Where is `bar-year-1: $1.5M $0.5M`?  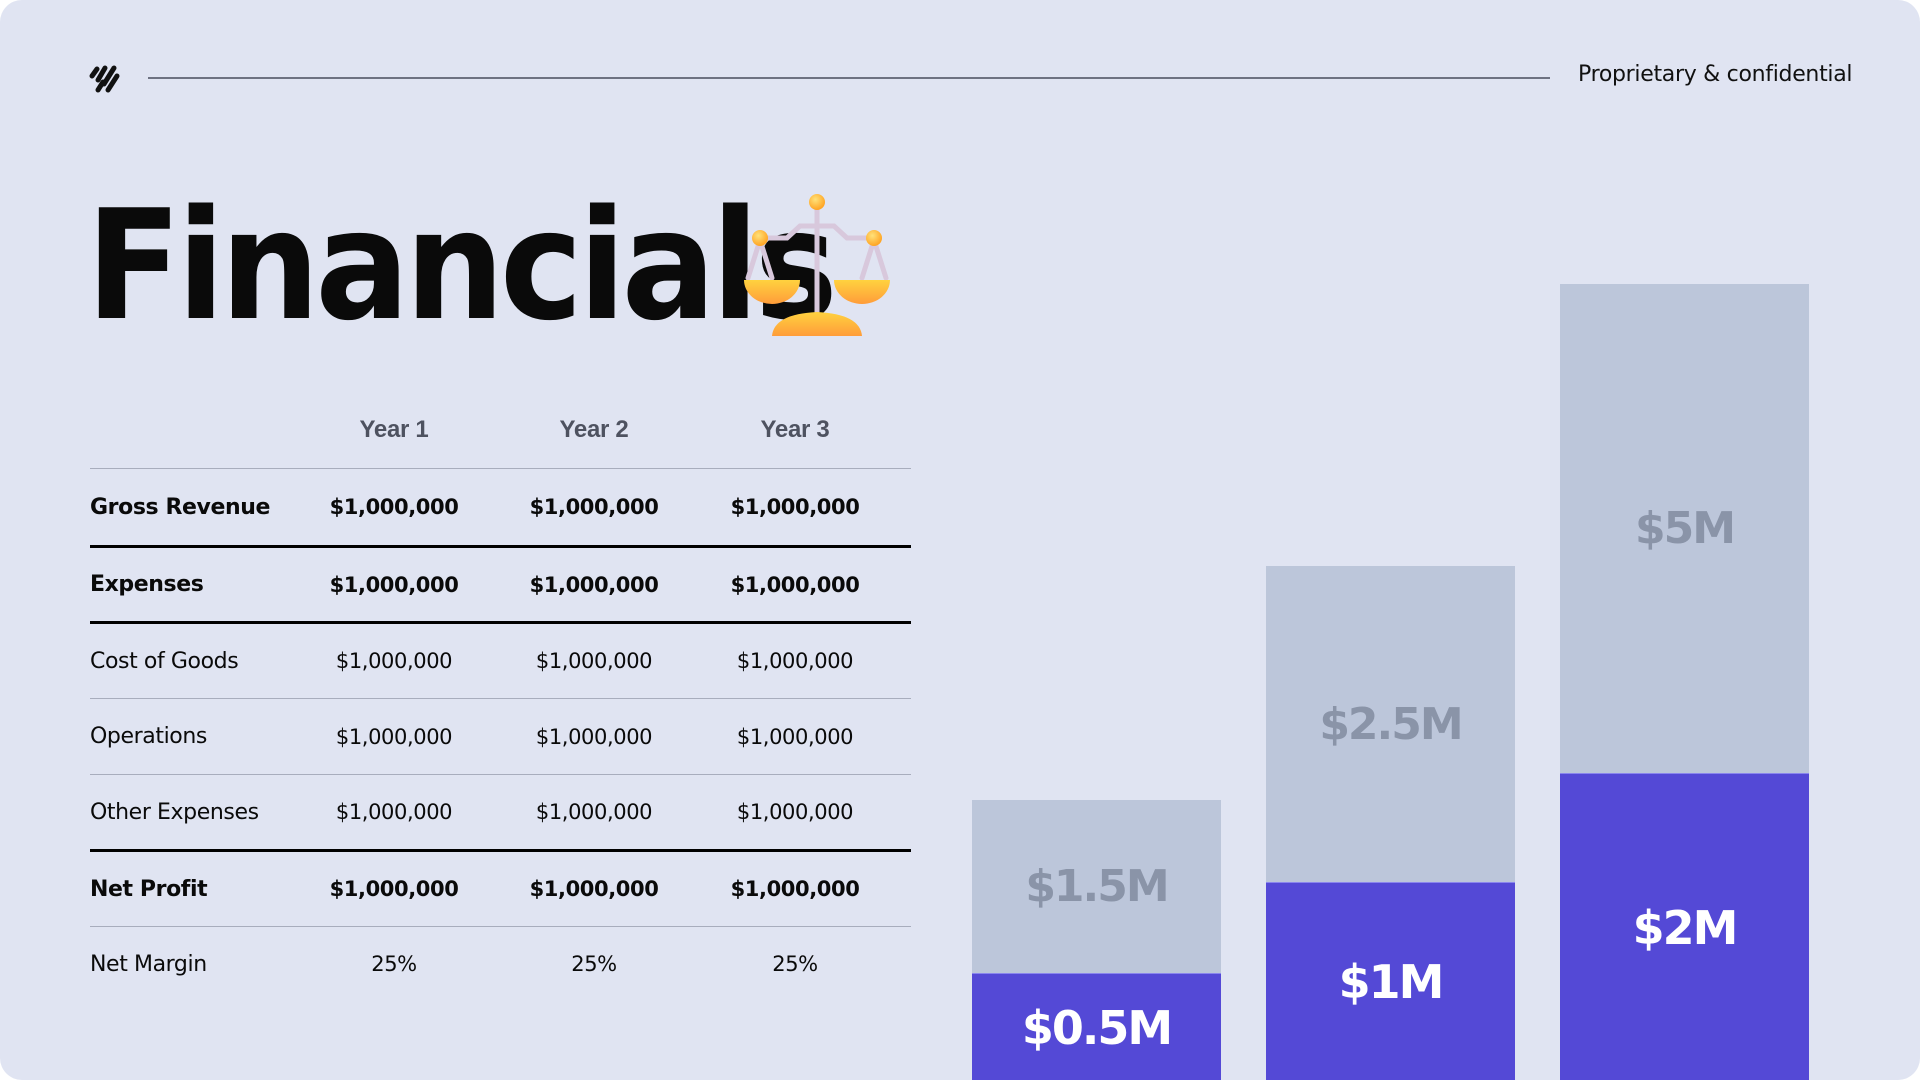 bar-year-1: $1.5M $0.5M is located at coordinates (1096, 940).